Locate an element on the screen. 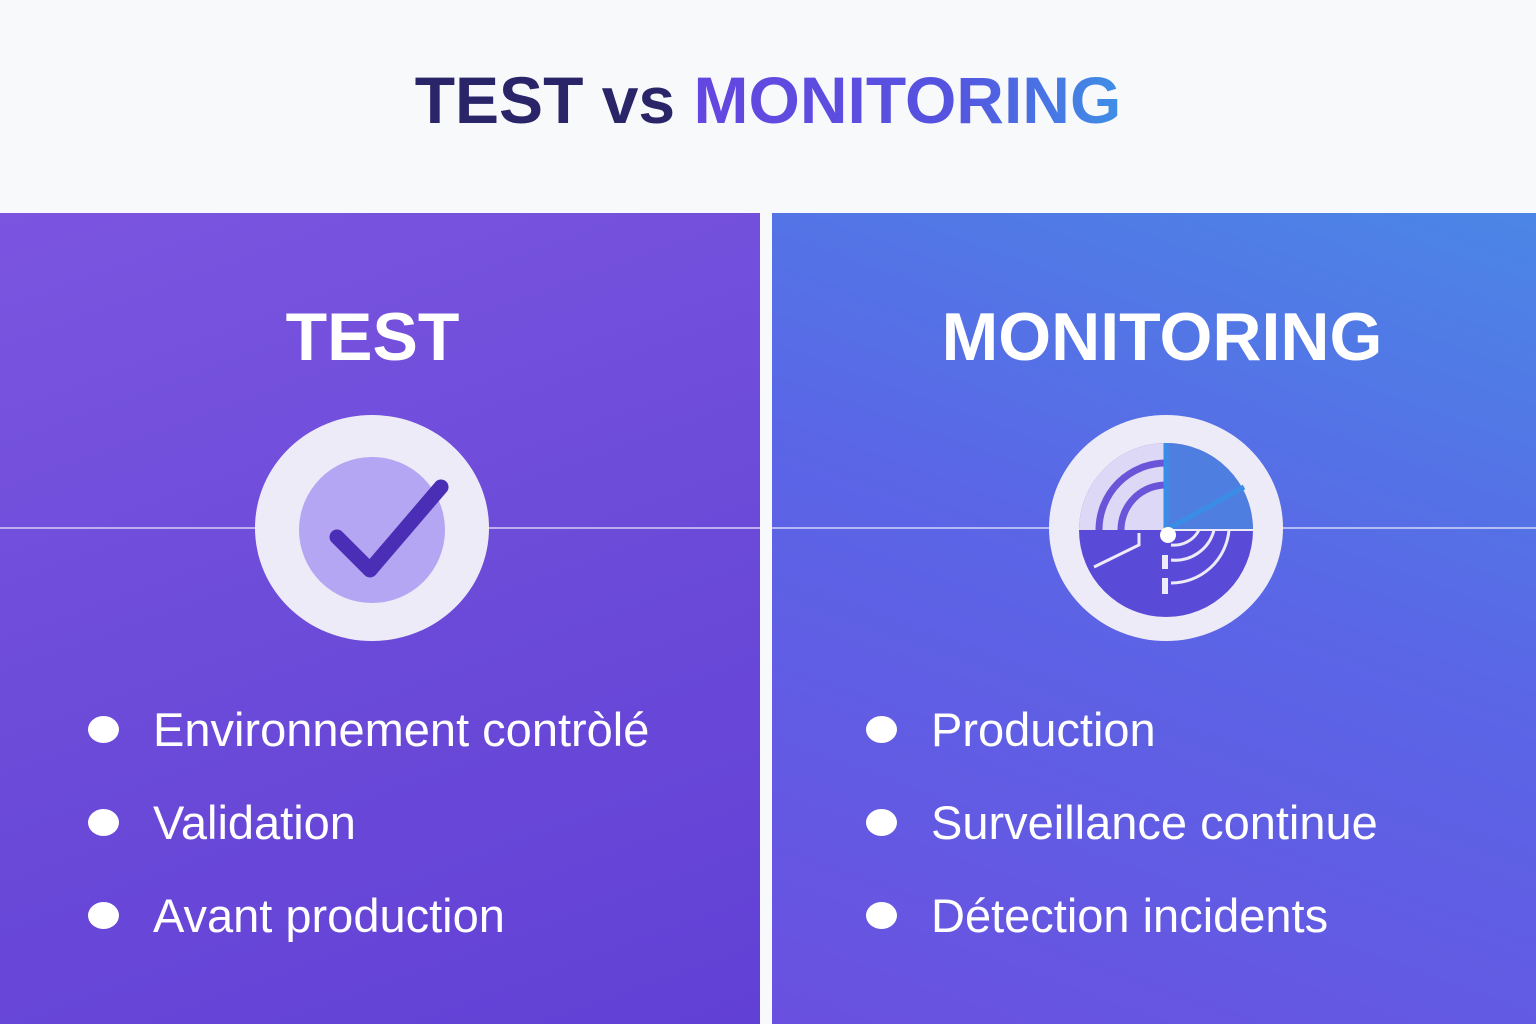  list-item: Détection incidents is located at coordinates (1122, 915).